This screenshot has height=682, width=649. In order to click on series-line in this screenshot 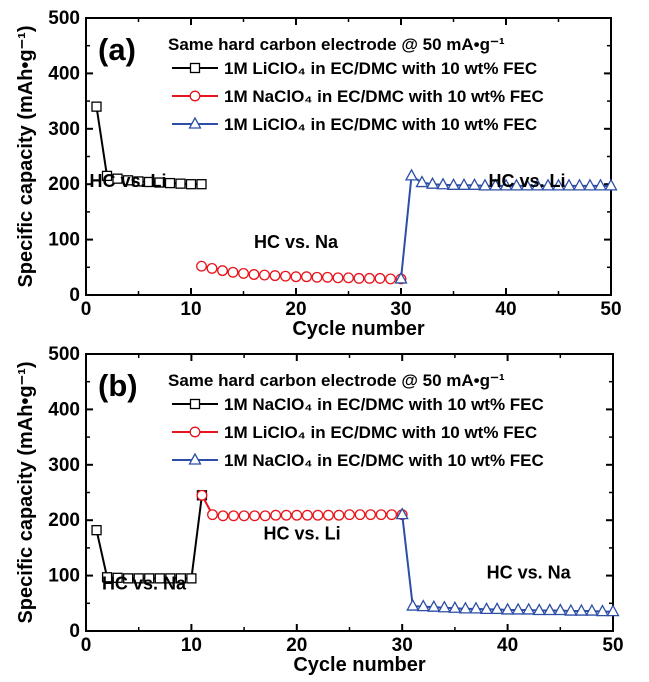, I will do `click(505, 227)`.